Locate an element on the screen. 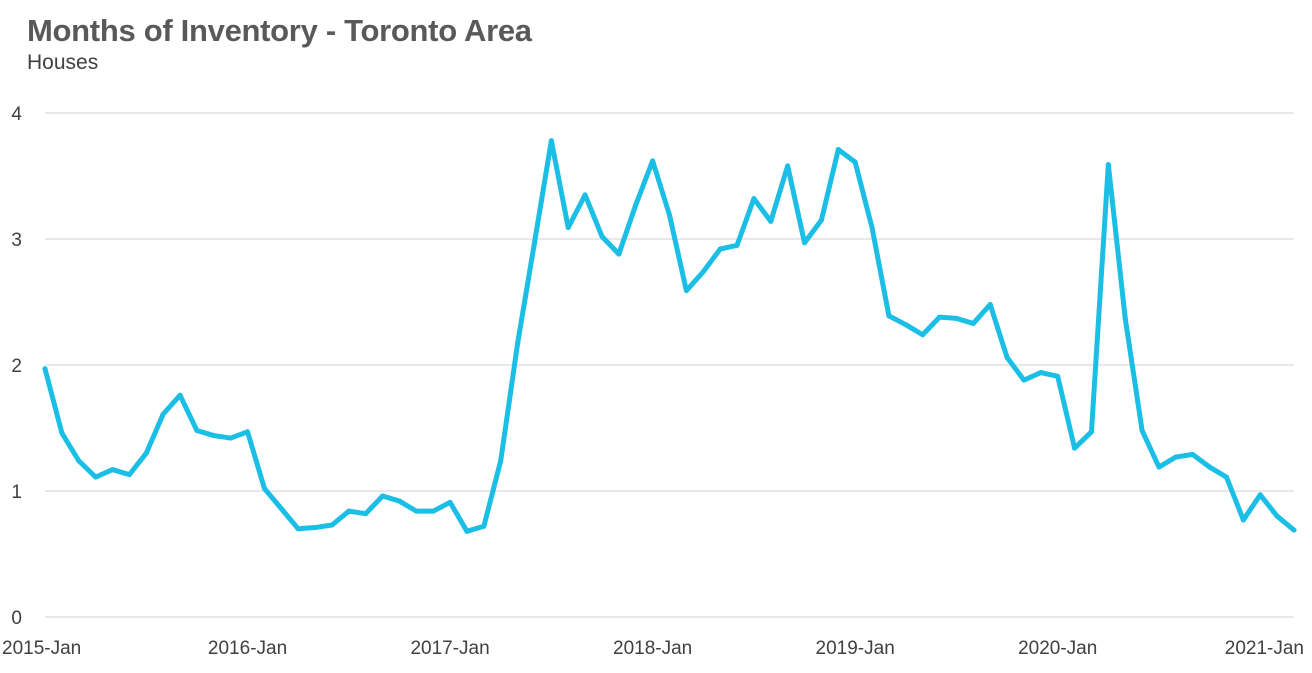 The width and height of the screenshot is (1312, 673). x-tick-label: 2020-Jan is located at coordinates (1057, 648).